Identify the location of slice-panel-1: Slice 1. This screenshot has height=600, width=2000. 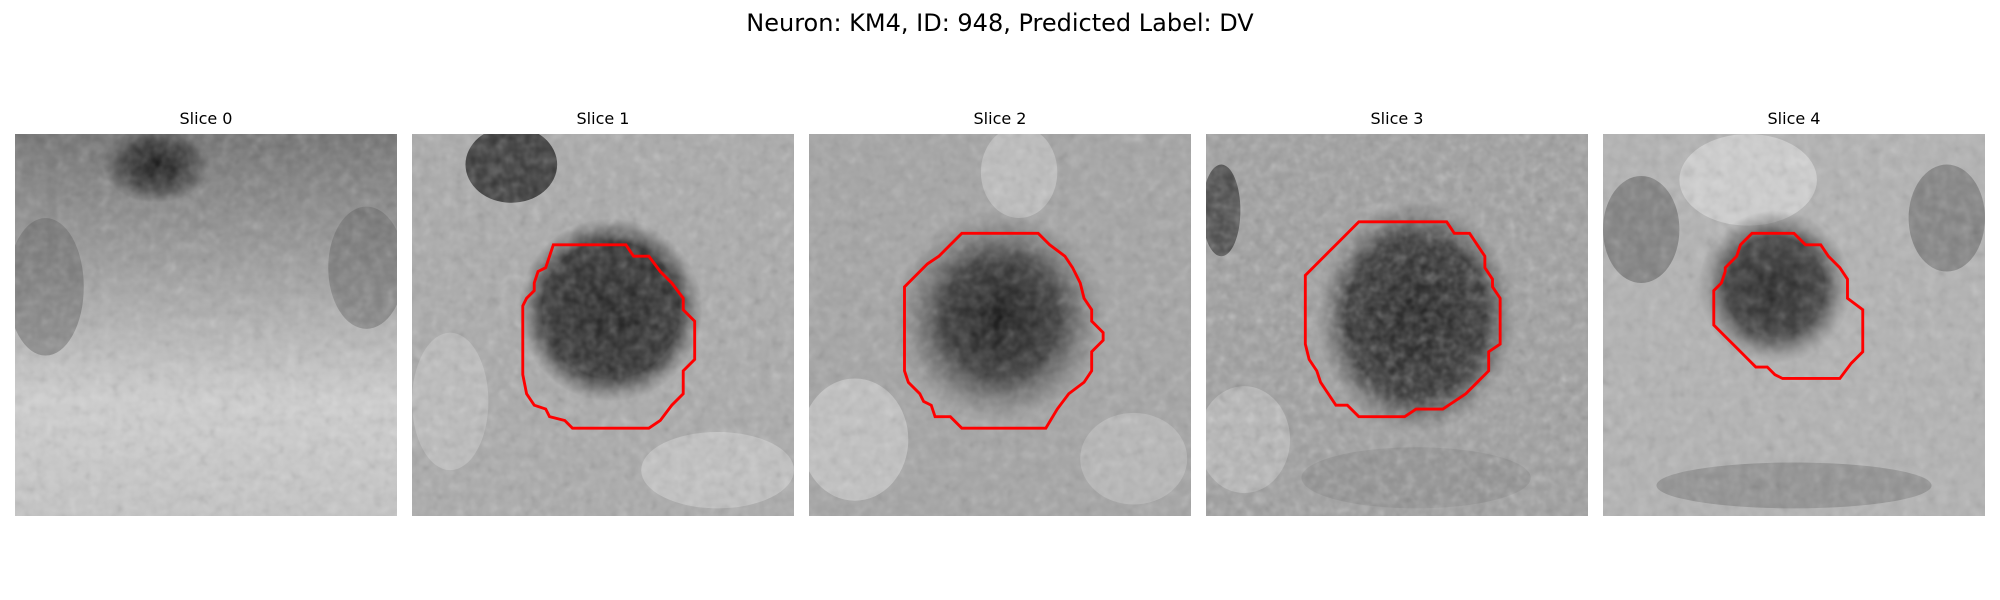
(603, 313).